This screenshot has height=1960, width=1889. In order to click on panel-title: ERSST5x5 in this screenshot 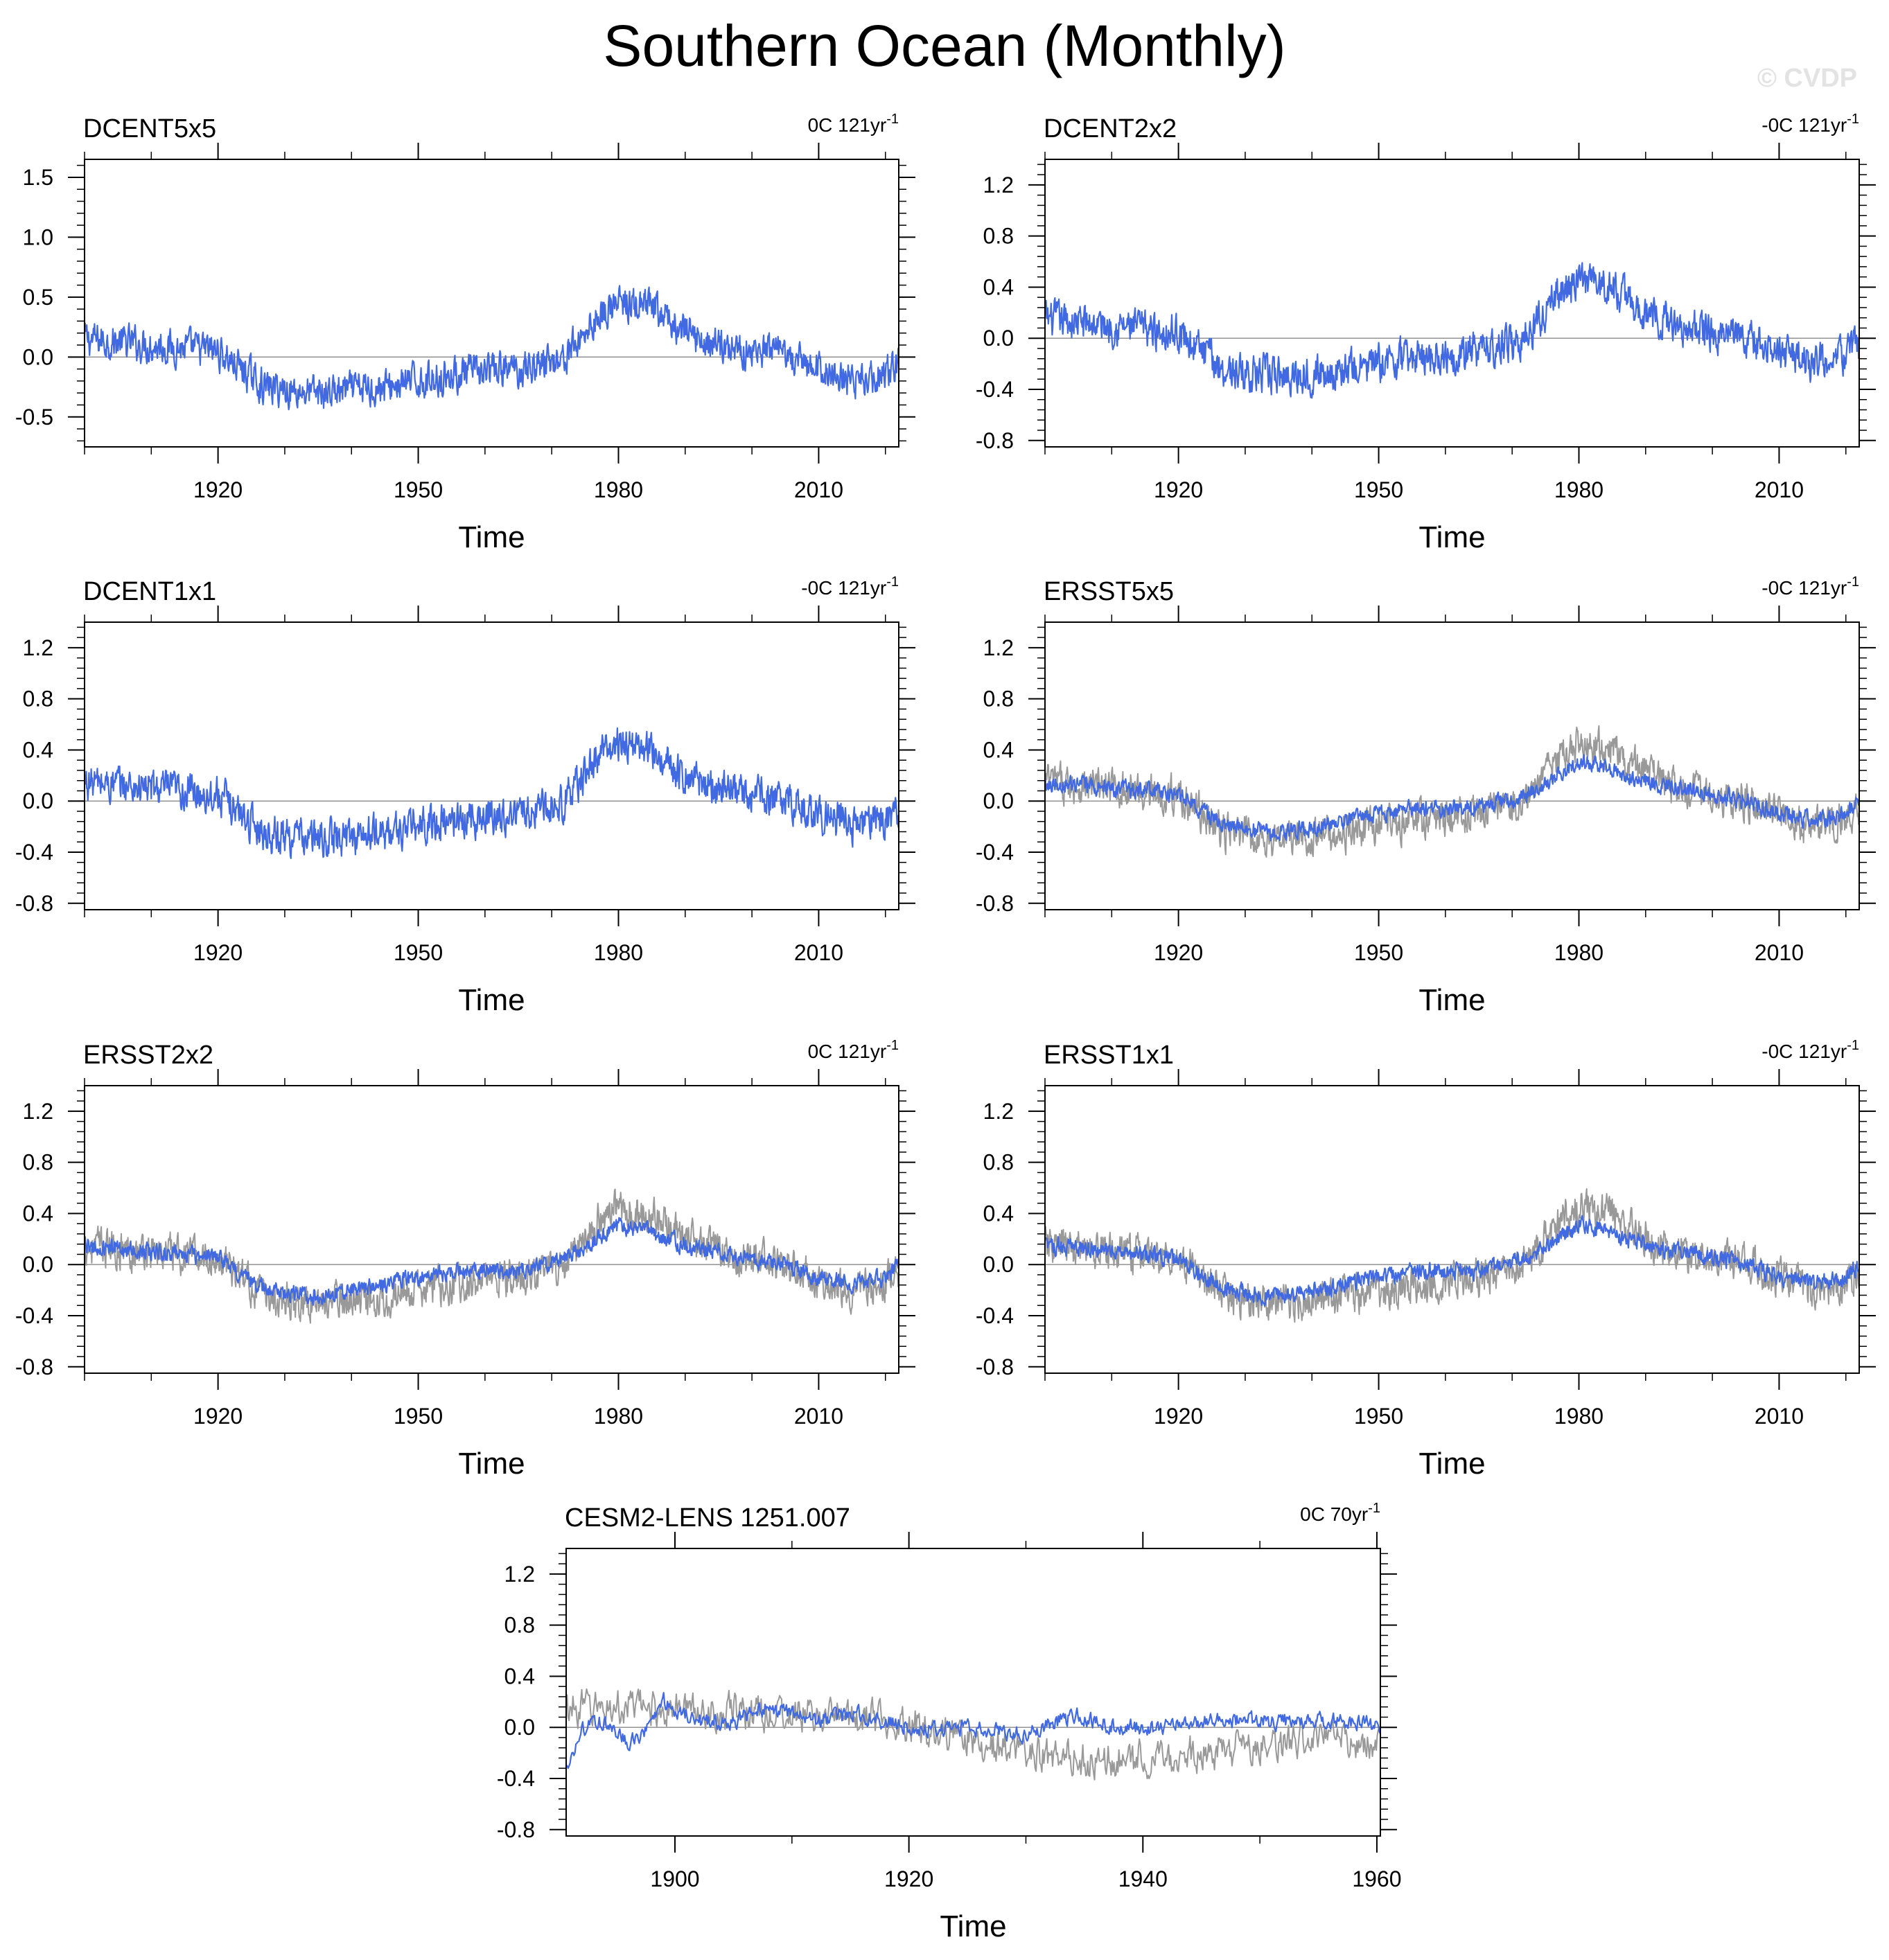, I will do `click(1109, 591)`.